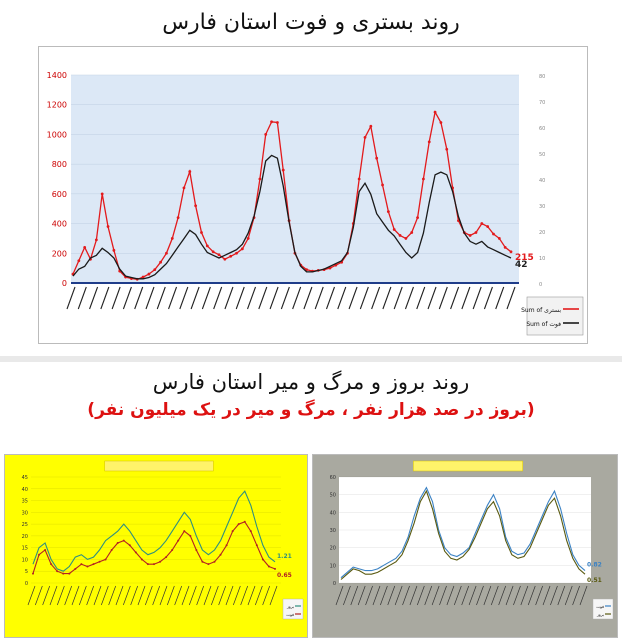 The height and width of the screenshot is (640, 622). Describe the element at coordinates (543, 324) in the screenshot. I see `top-legend-label: Sum of فوت` at that location.